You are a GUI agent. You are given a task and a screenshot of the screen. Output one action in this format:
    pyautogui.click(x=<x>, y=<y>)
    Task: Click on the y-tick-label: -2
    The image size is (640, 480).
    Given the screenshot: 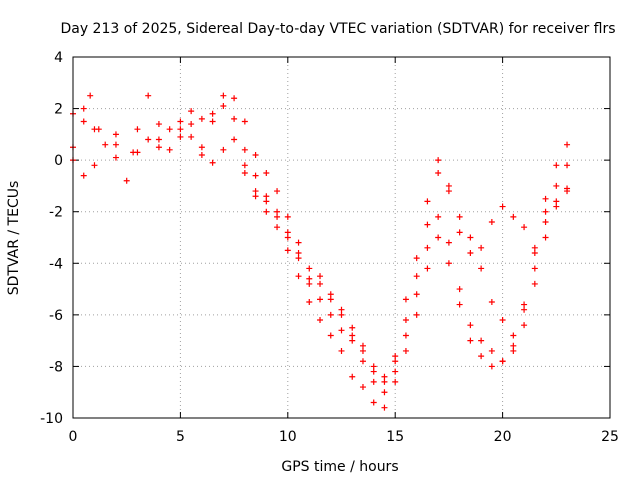 What is the action you would take?
    pyautogui.click(x=56, y=213)
    